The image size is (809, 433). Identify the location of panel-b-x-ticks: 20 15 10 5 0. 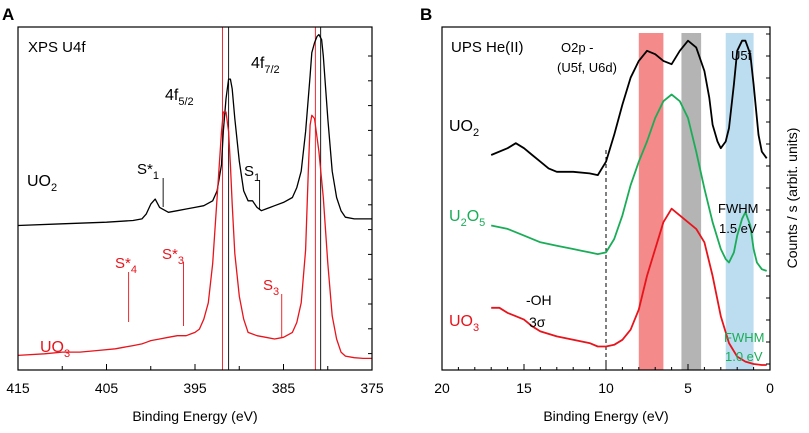
(604, 380).